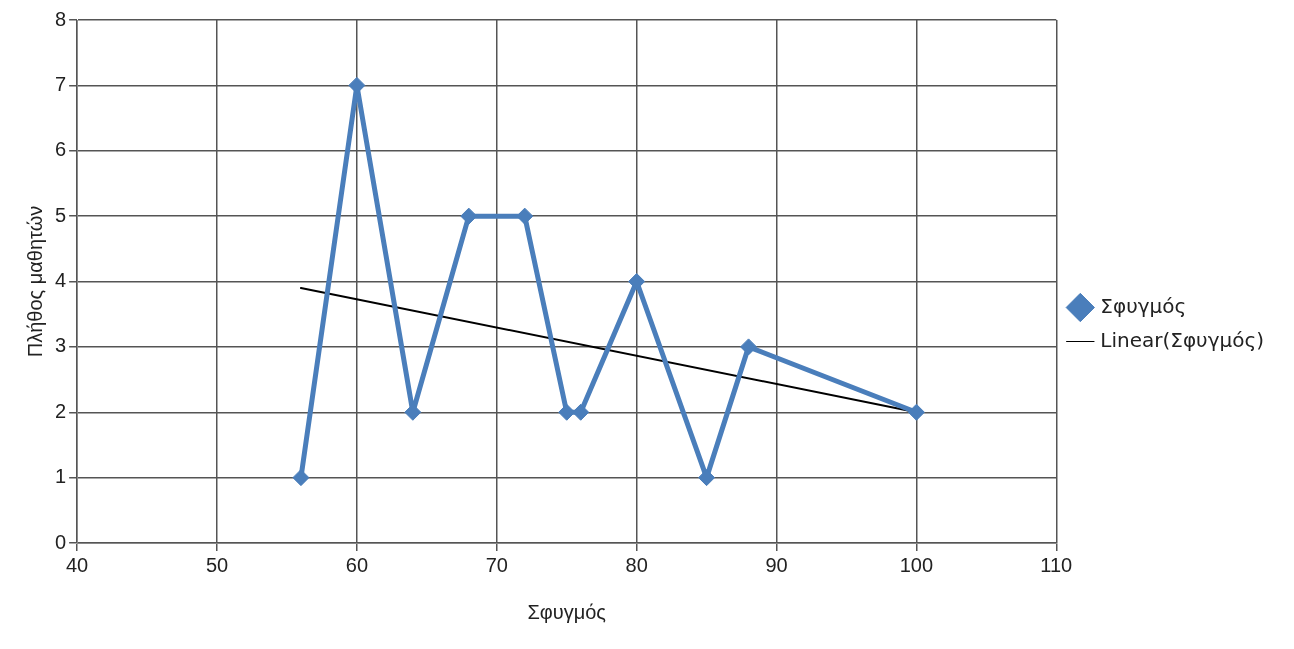 The height and width of the screenshot is (649, 1294). I want to click on x-tick-label: 100, so click(916, 564).